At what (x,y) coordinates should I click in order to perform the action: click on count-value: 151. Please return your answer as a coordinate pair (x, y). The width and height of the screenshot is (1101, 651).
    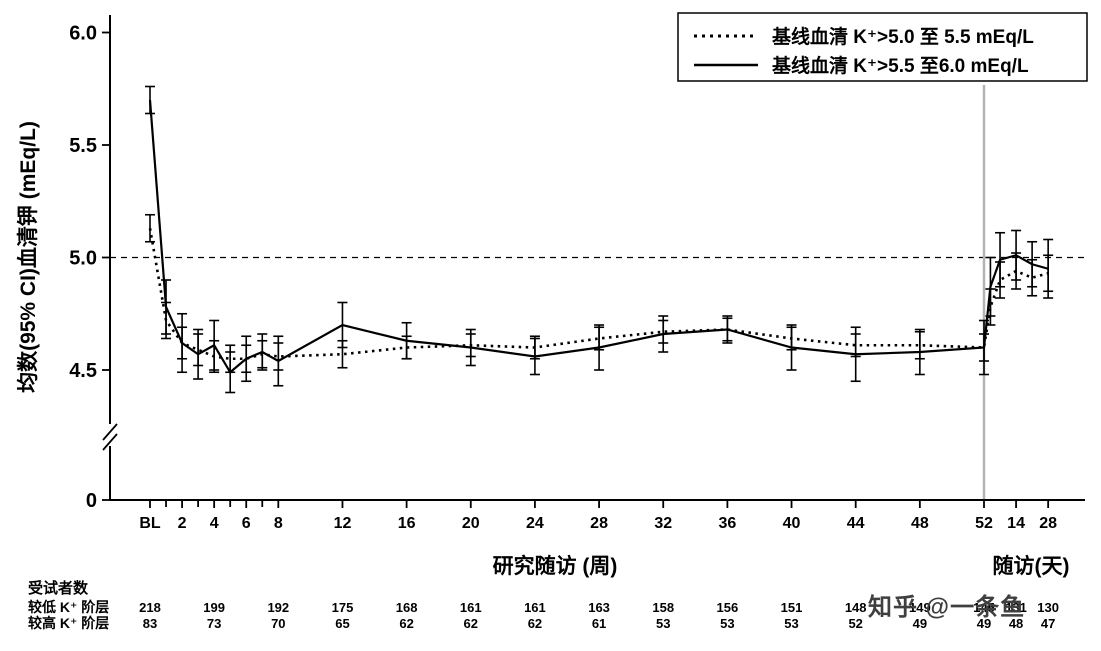
    Looking at the image, I should click on (792, 607).